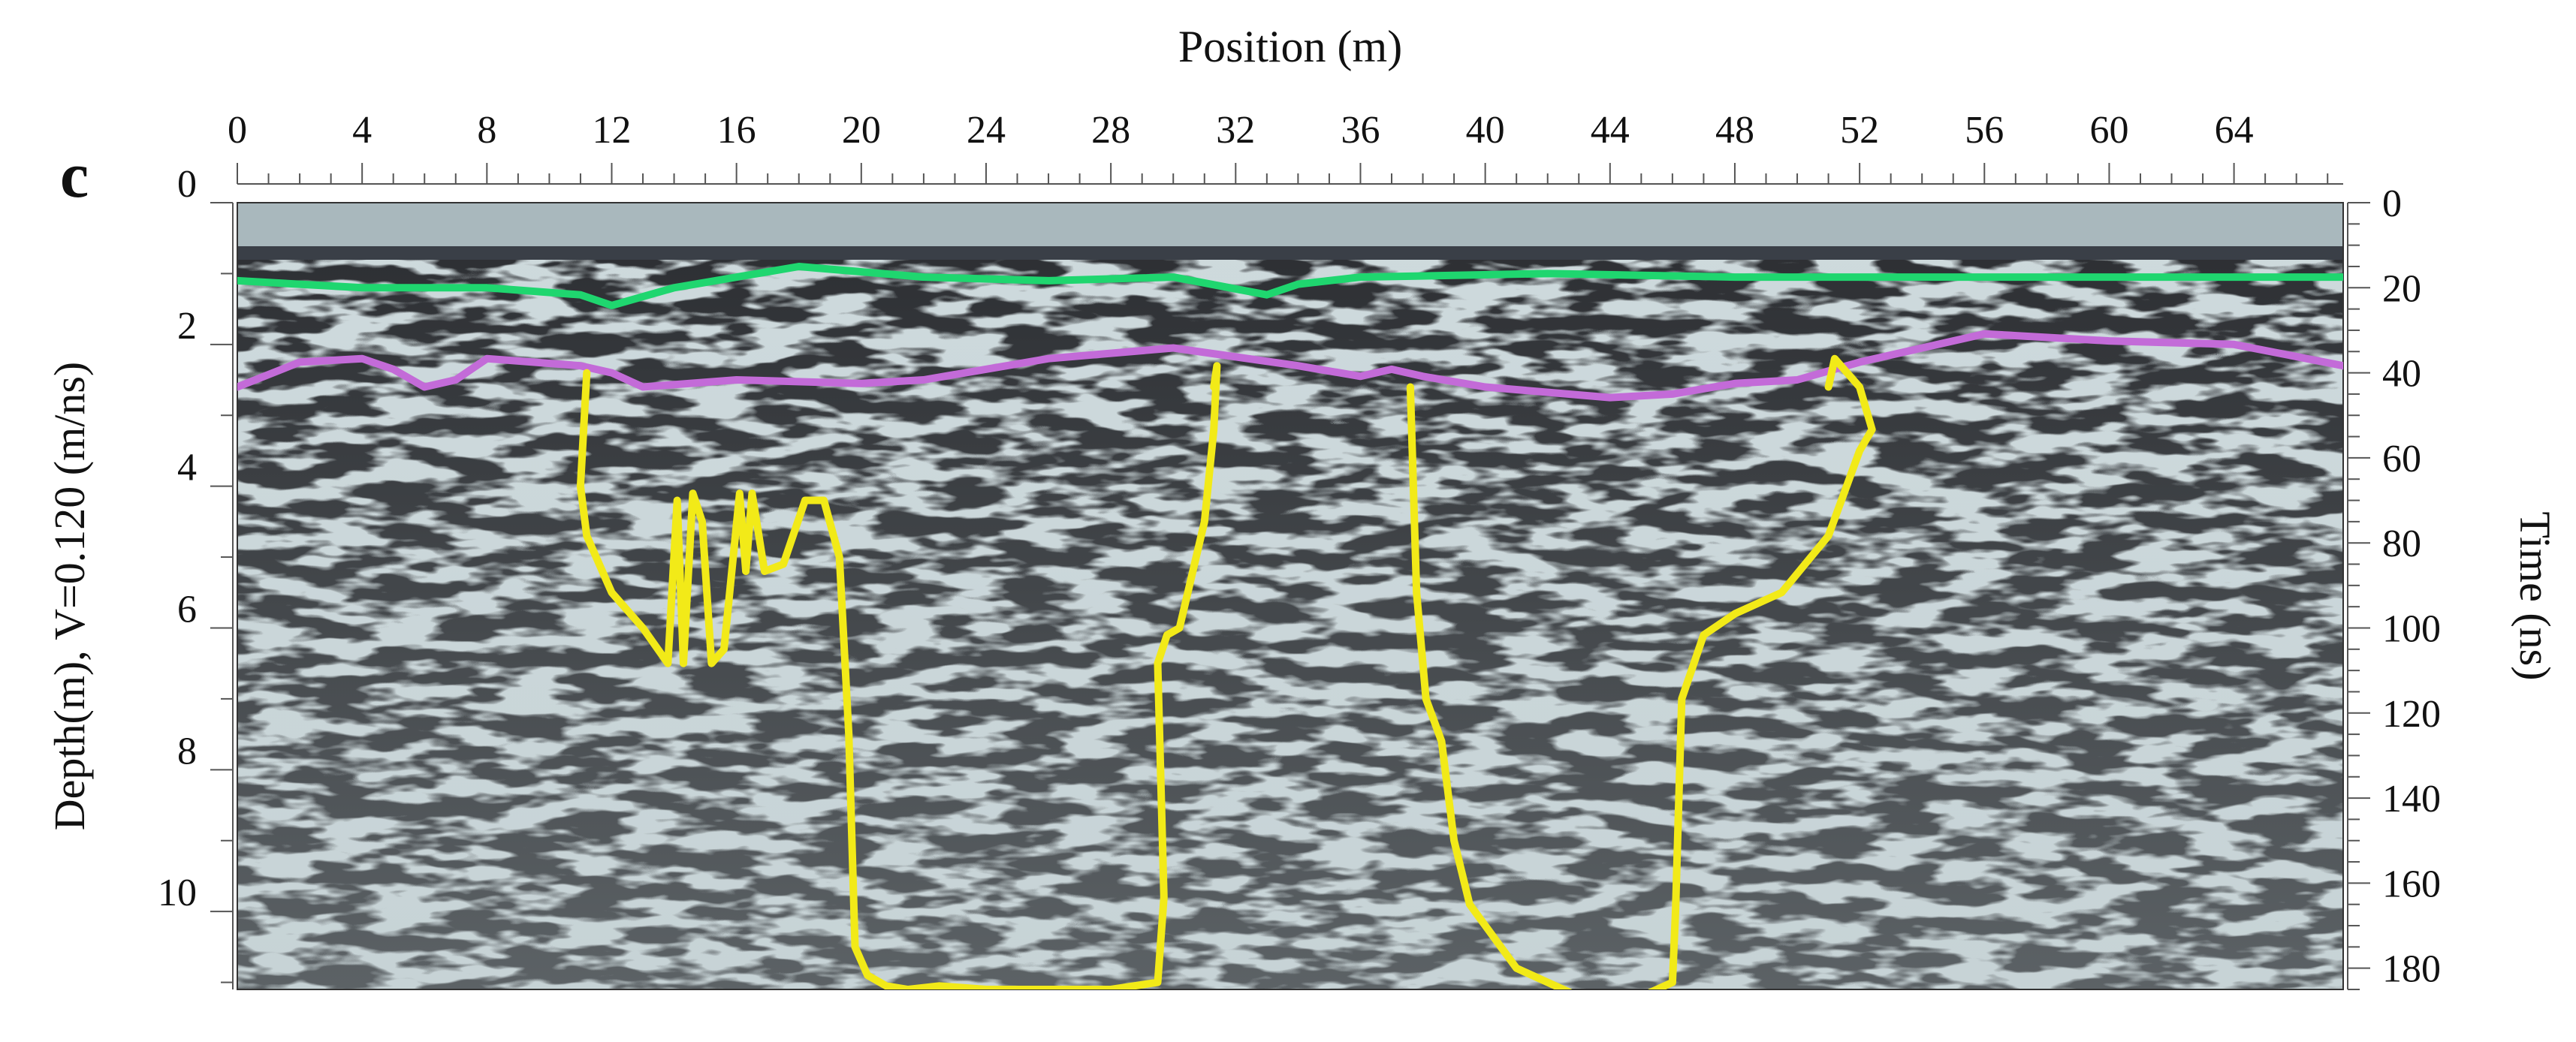  What do you see at coordinates (2401, 288) in the screenshot?
I see `time-tick-label: 20` at bounding box center [2401, 288].